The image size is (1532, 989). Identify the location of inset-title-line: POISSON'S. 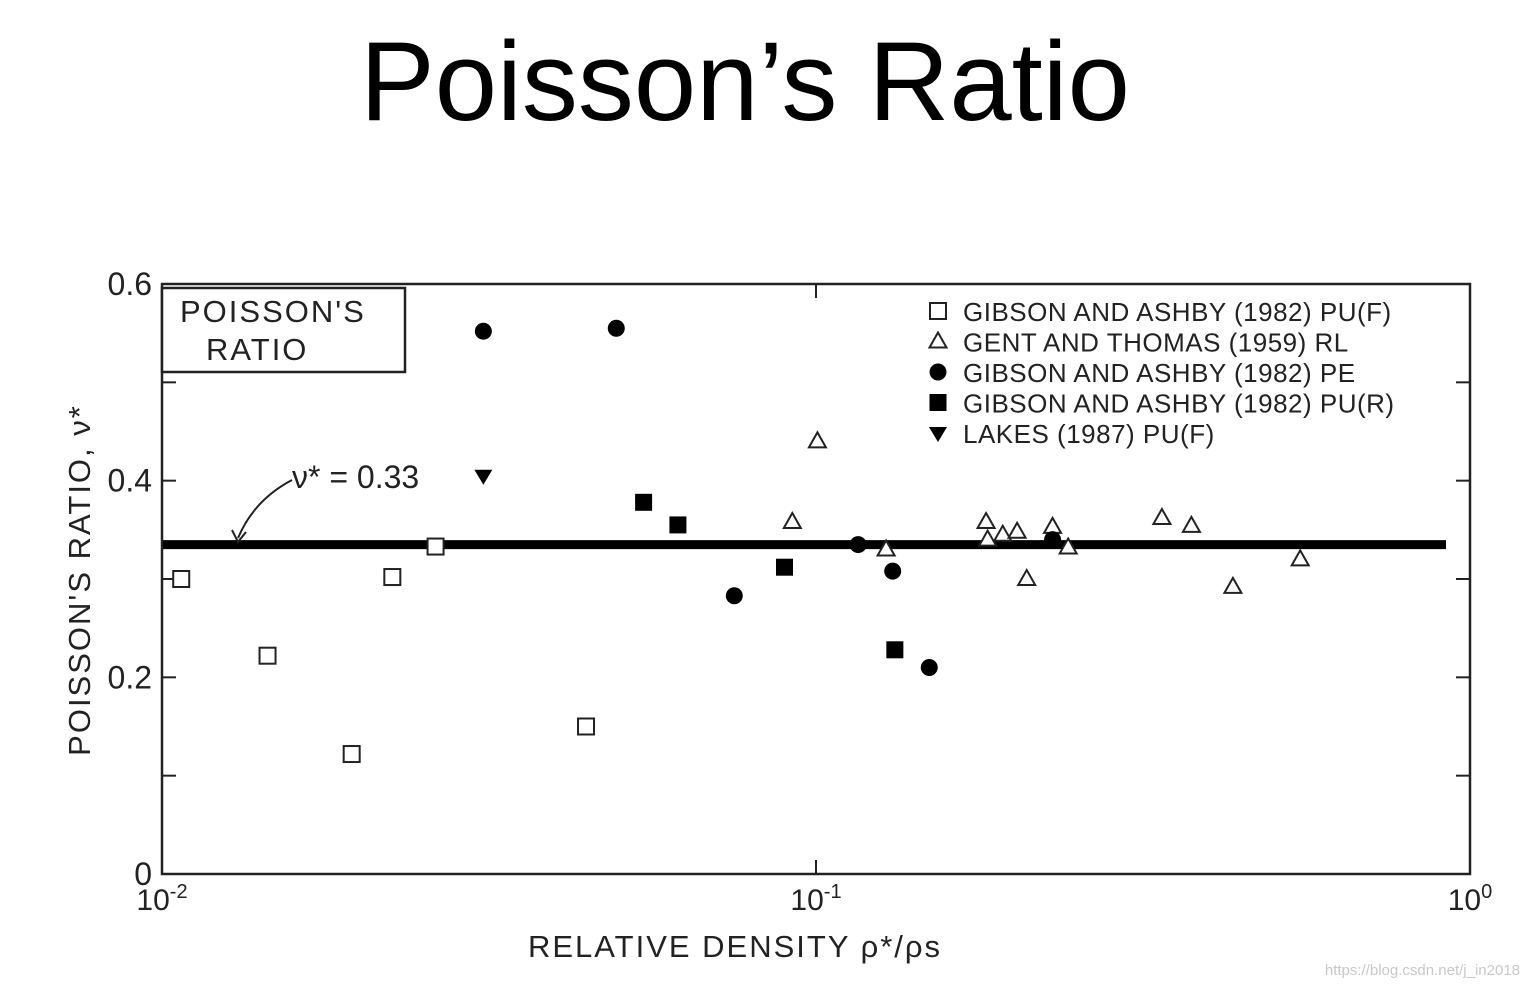
(273, 311).